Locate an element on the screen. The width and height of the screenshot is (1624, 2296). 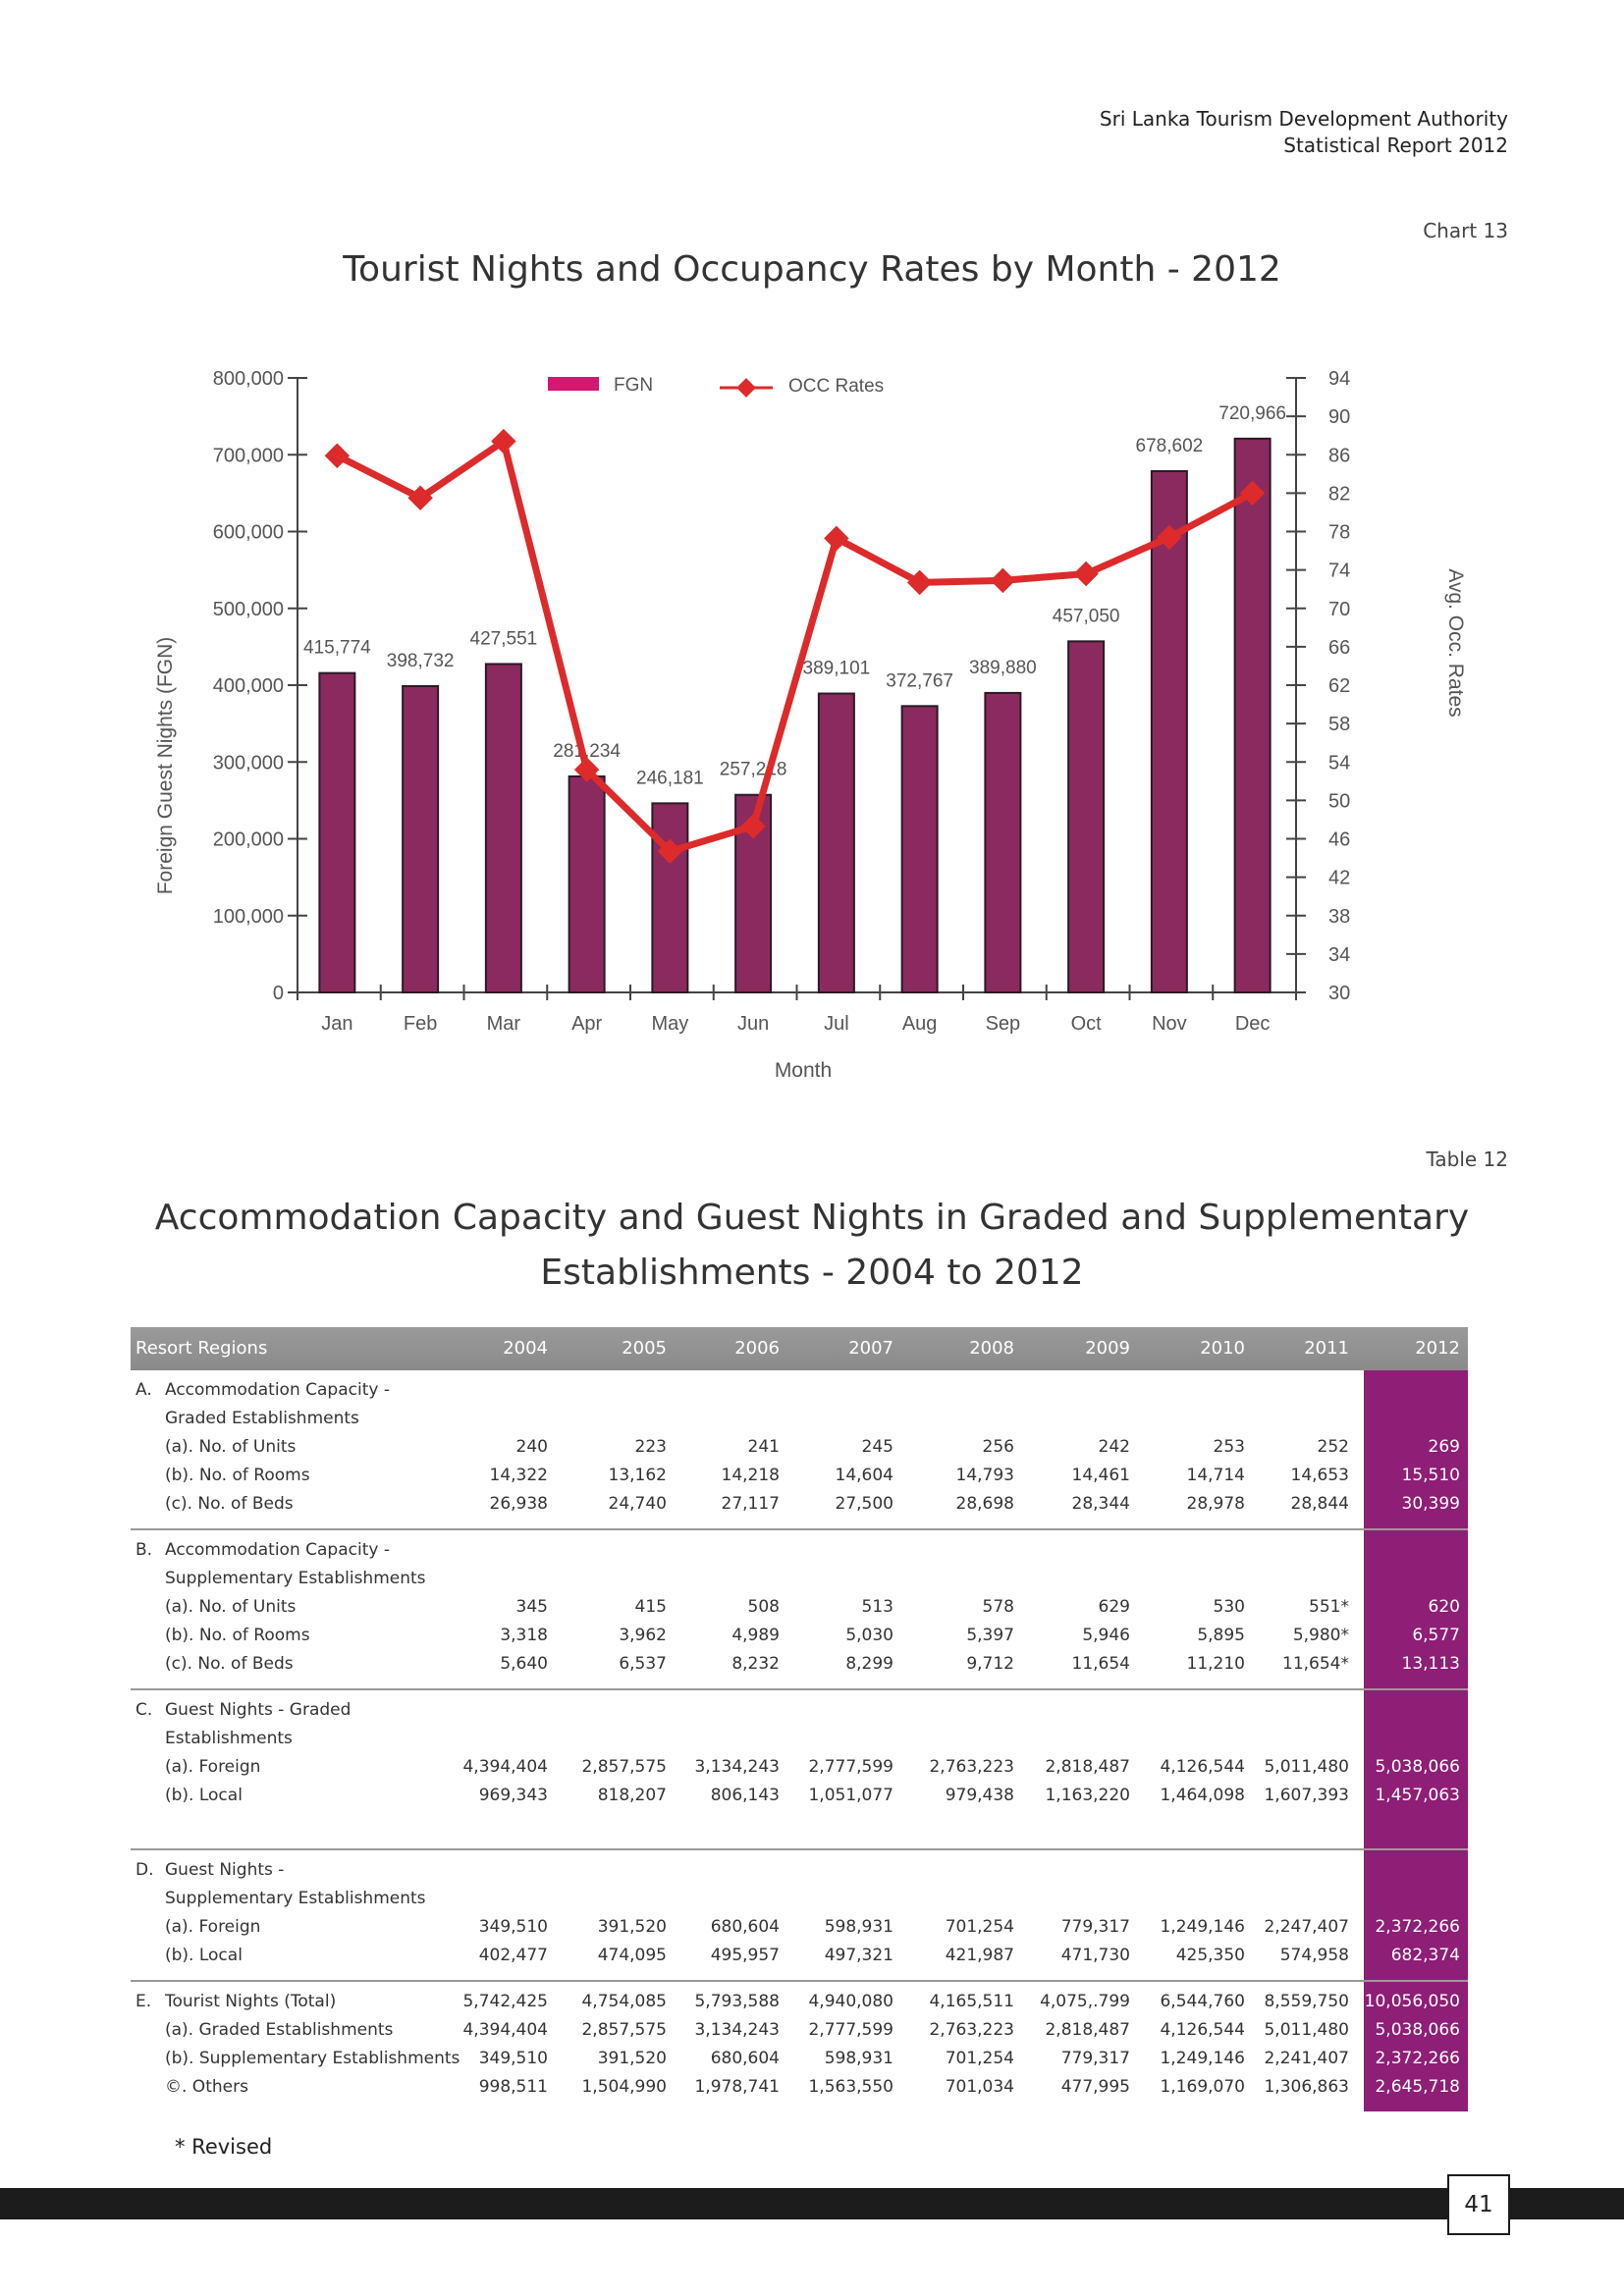
y-tick-label: 800,000 is located at coordinates (248, 379).